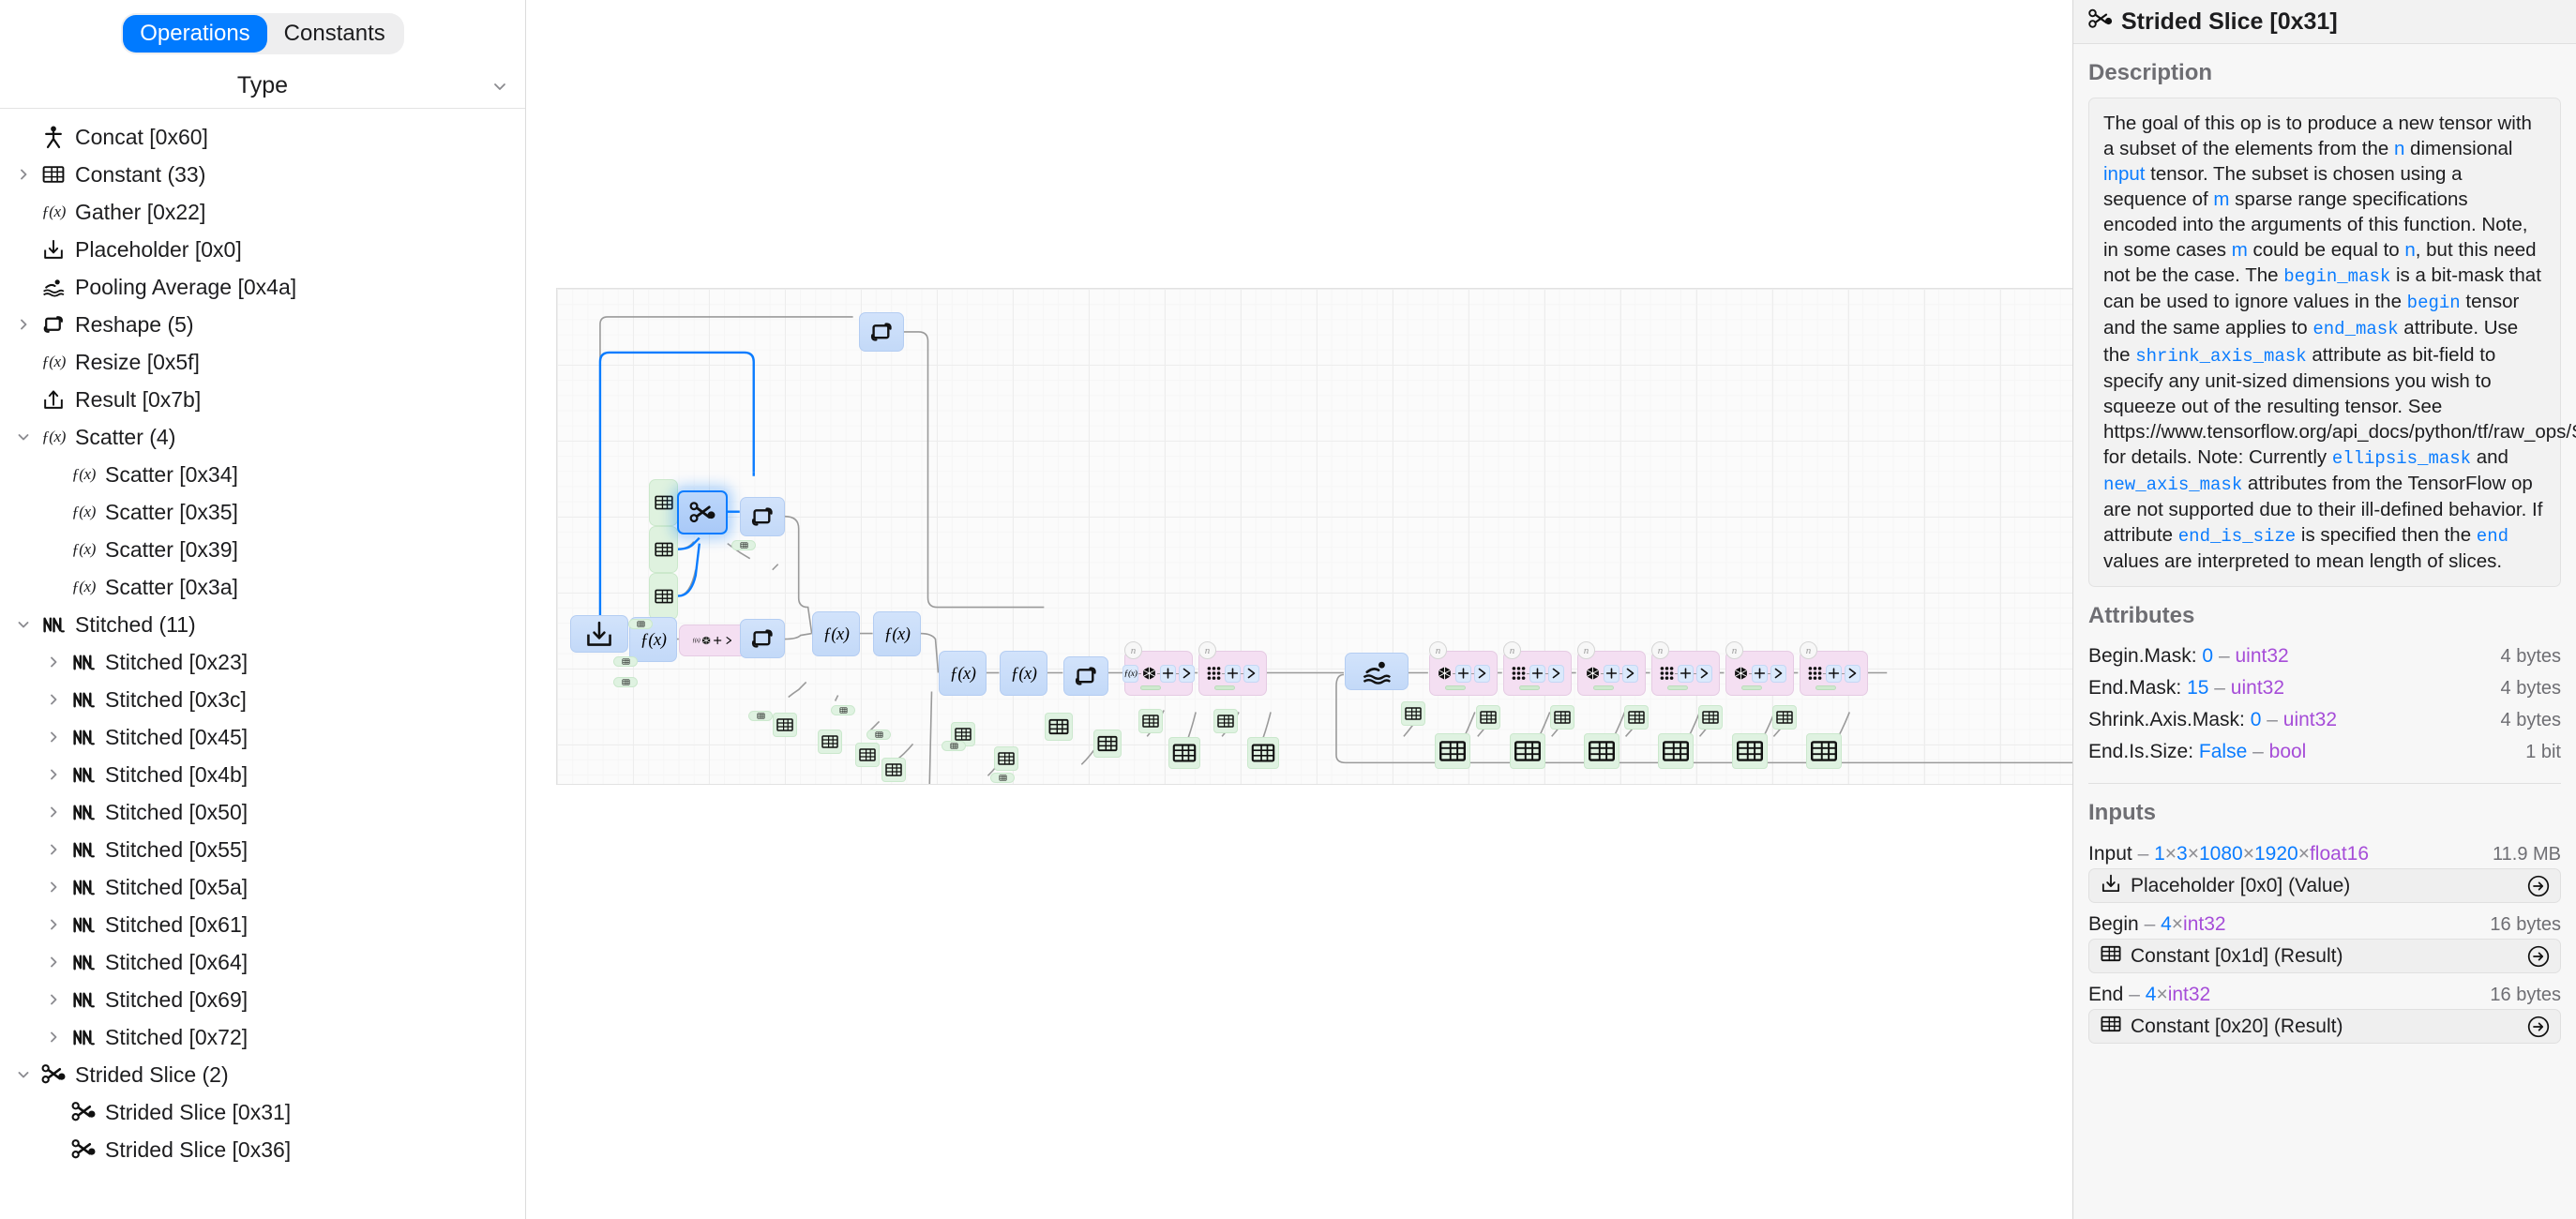  What do you see at coordinates (262, 662) in the screenshot?
I see `tree-item: Stitched [0x23]` at bounding box center [262, 662].